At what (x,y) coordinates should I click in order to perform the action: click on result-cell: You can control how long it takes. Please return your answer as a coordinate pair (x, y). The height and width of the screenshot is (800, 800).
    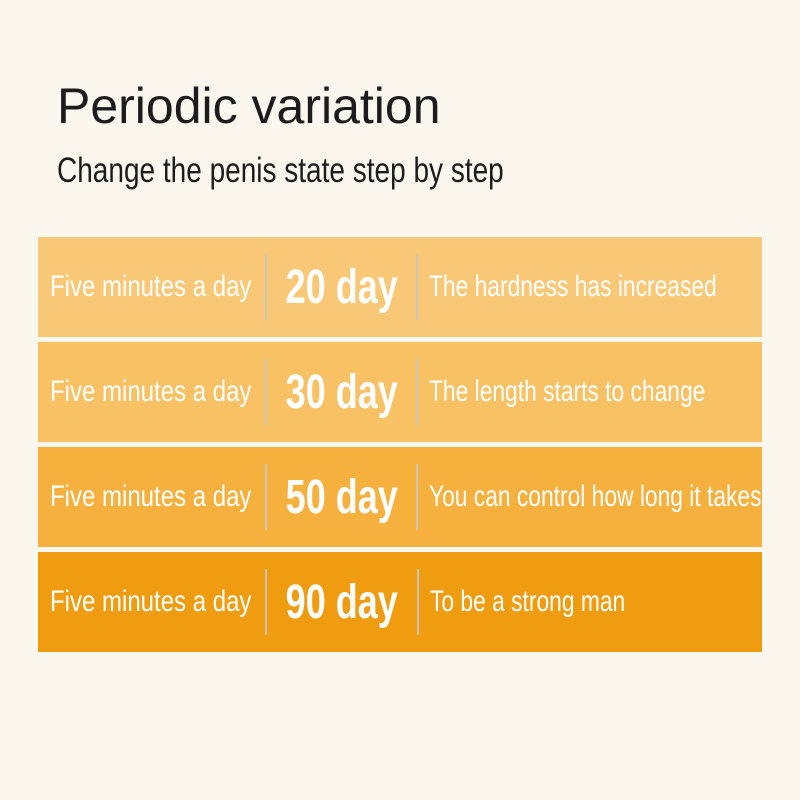
    Looking at the image, I should click on (609, 497).